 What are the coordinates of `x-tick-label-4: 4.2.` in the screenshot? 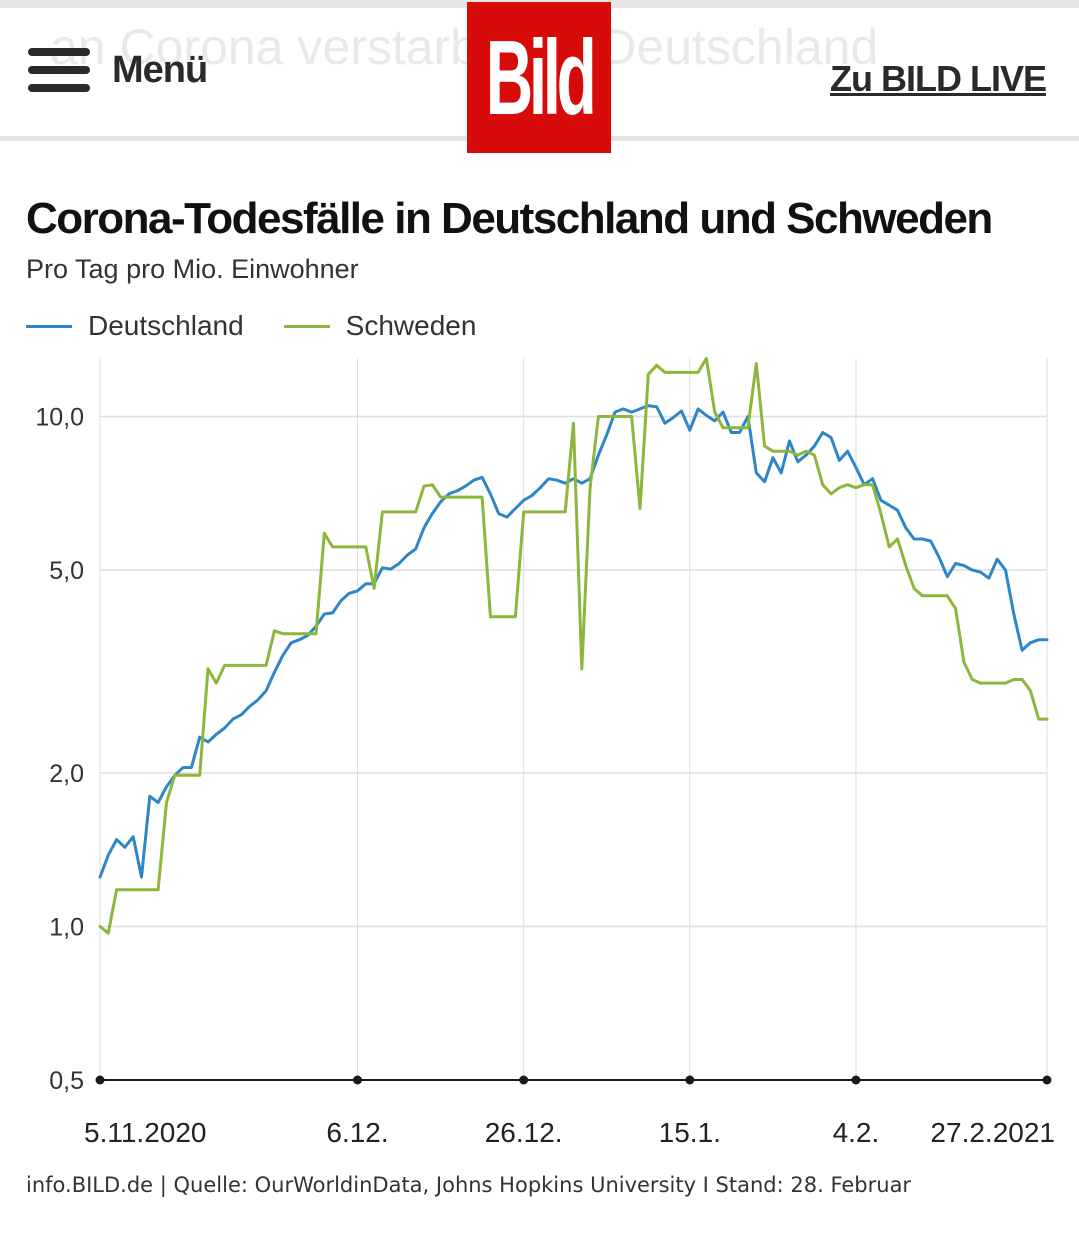 It's located at (856, 1132).